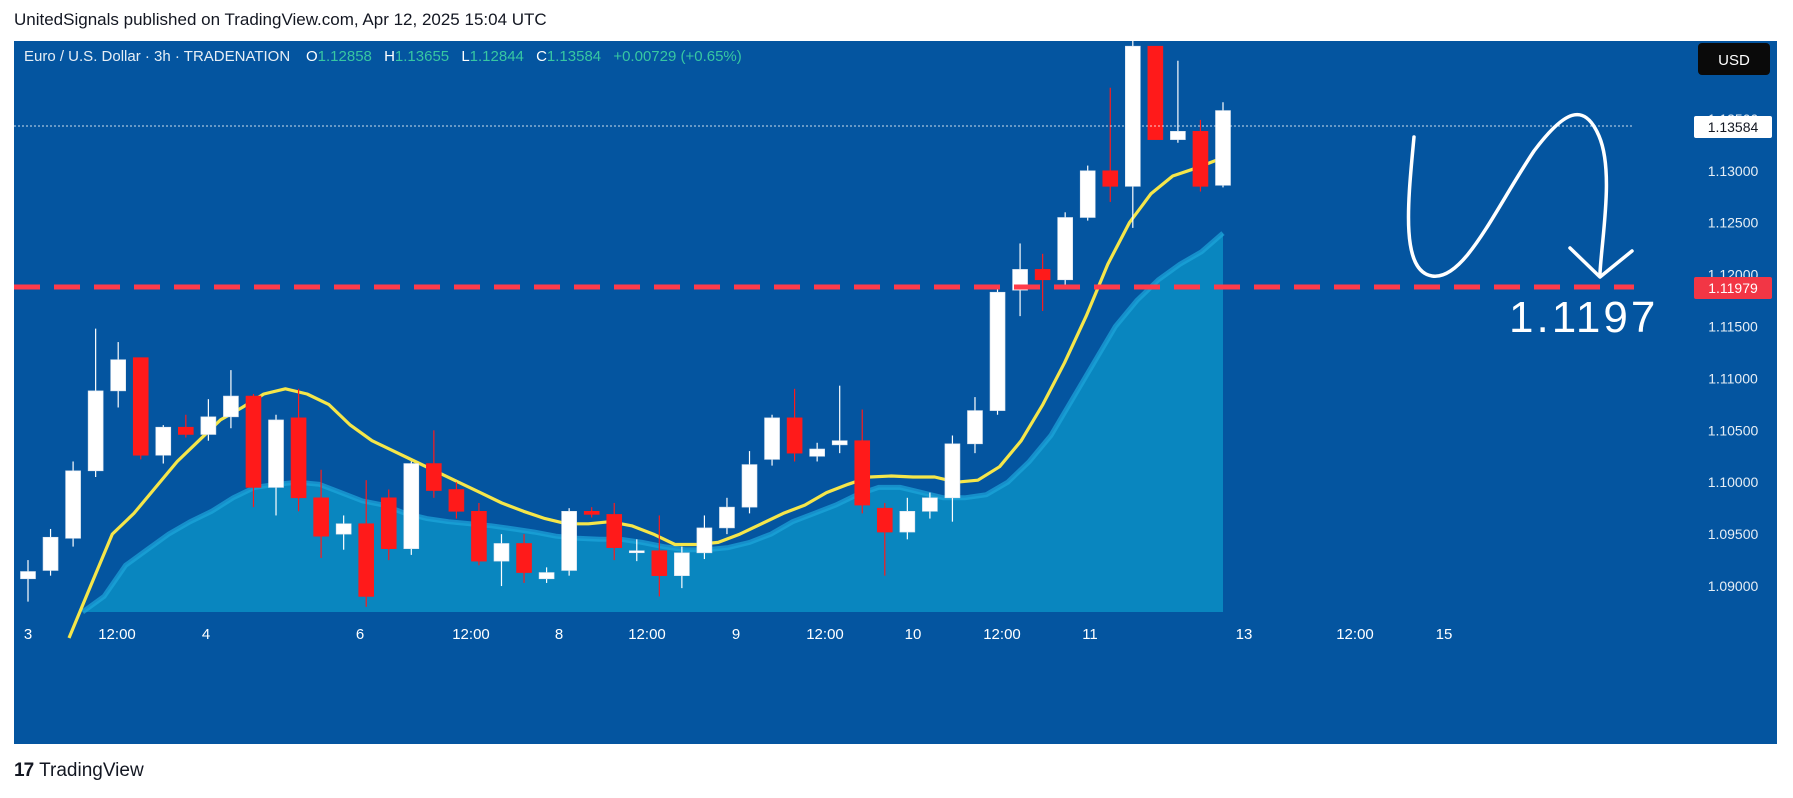 The image size is (1793, 798). Describe the element at coordinates (574, 56) in the screenshot. I see `legend-close-value: 1.13584` at that location.